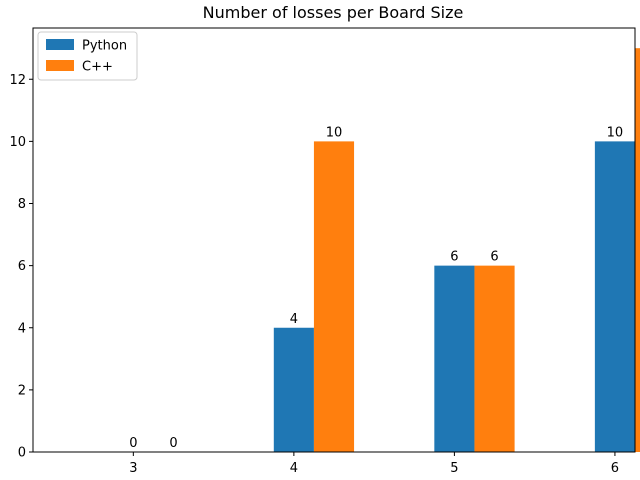 The height and width of the screenshot is (480, 640). What do you see at coordinates (22, 204) in the screenshot?
I see `y-tick-label: 8` at bounding box center [22, 204].